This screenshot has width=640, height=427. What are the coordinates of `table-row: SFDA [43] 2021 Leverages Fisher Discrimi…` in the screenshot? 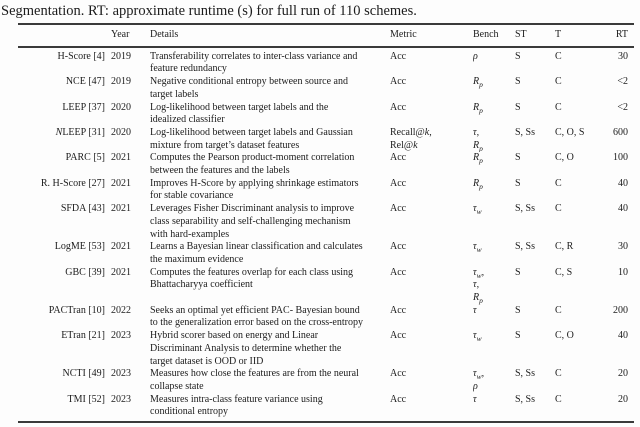 It's located at (326, 222).